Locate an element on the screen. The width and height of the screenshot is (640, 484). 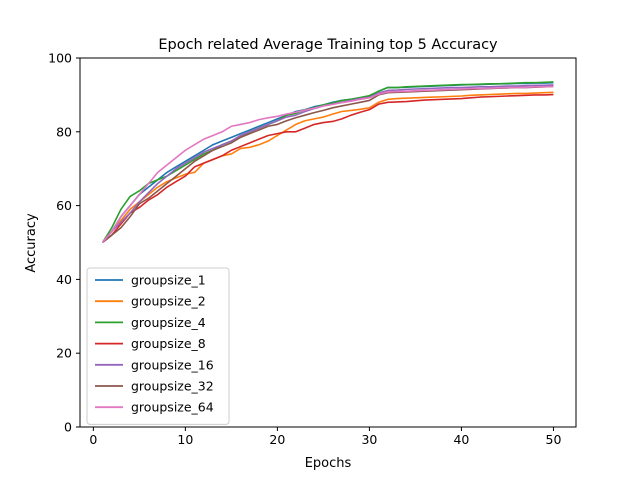
legend-label: groupsize_1 is located at coordinates (168, 280).